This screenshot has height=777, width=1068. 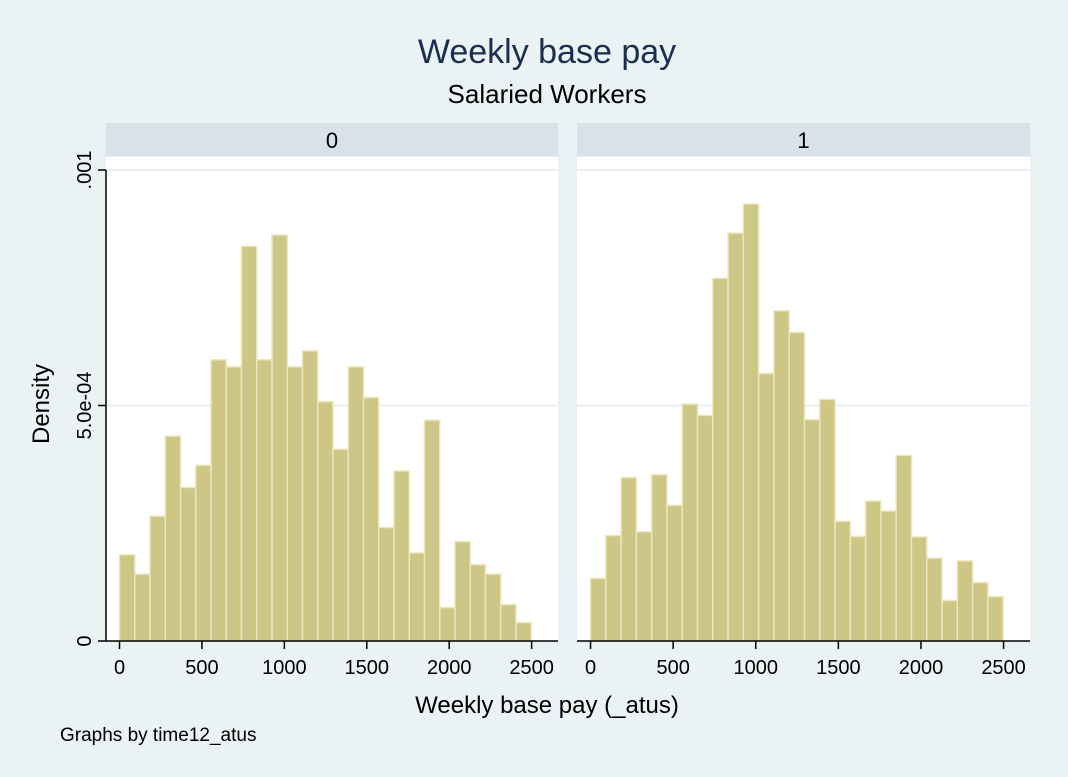 I want to click on y-tick-label: .001, so click(x=85, y=170).